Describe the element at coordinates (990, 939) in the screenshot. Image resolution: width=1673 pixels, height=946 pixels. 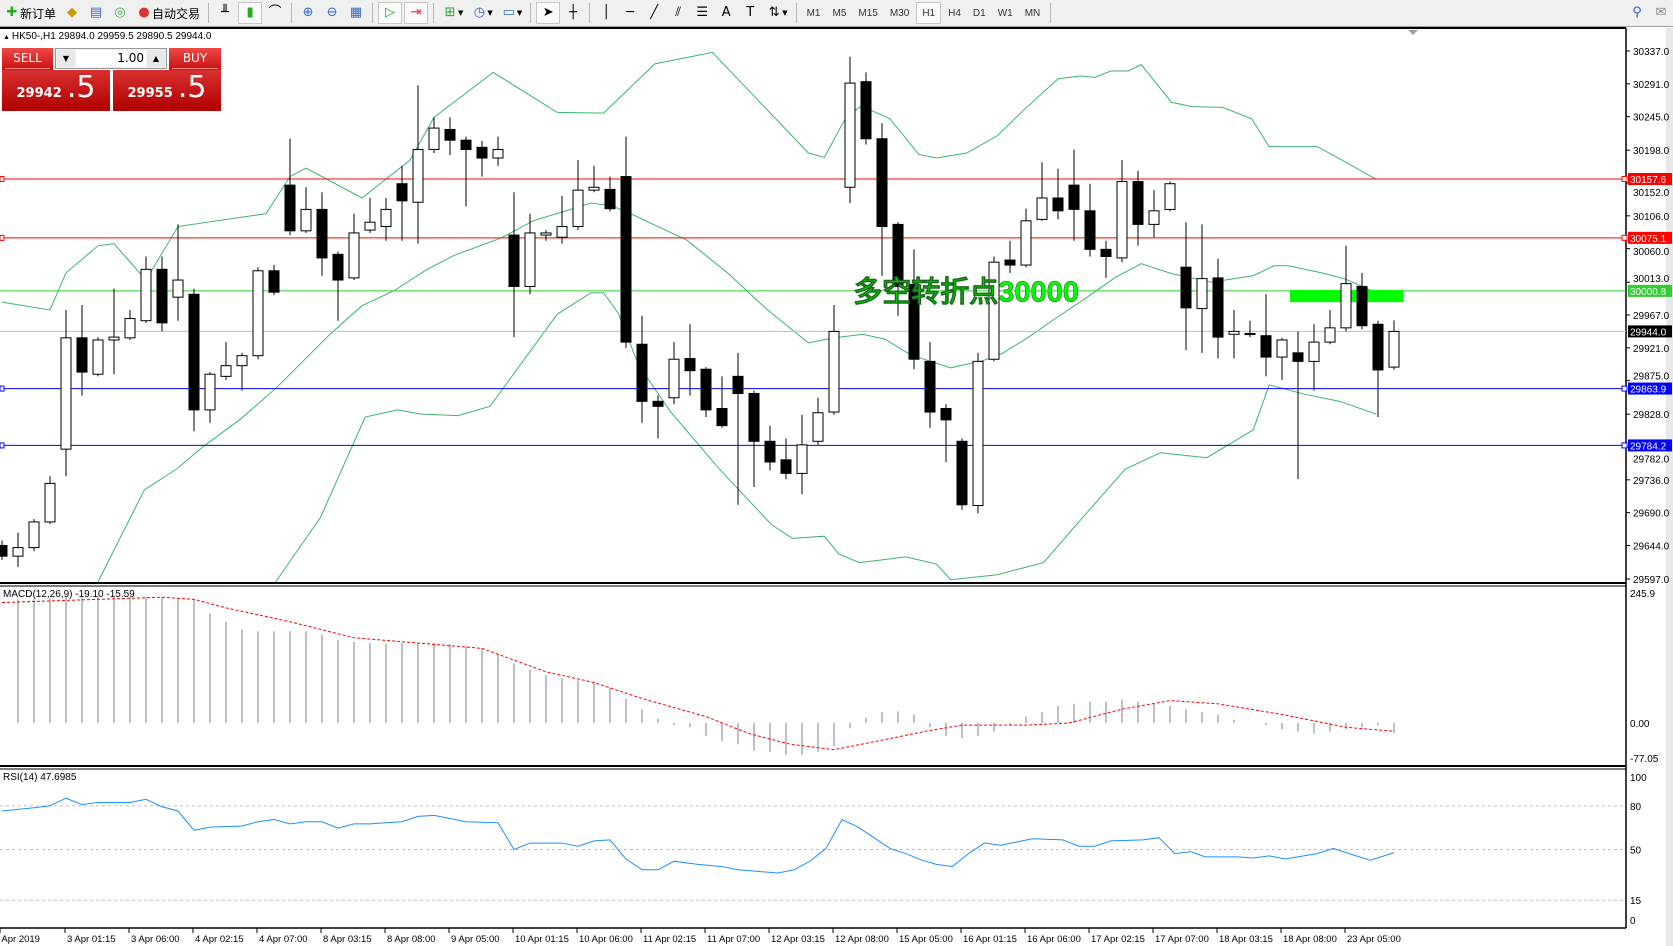
I see `time-tick-label: 16 Apr 01:15` at that location.